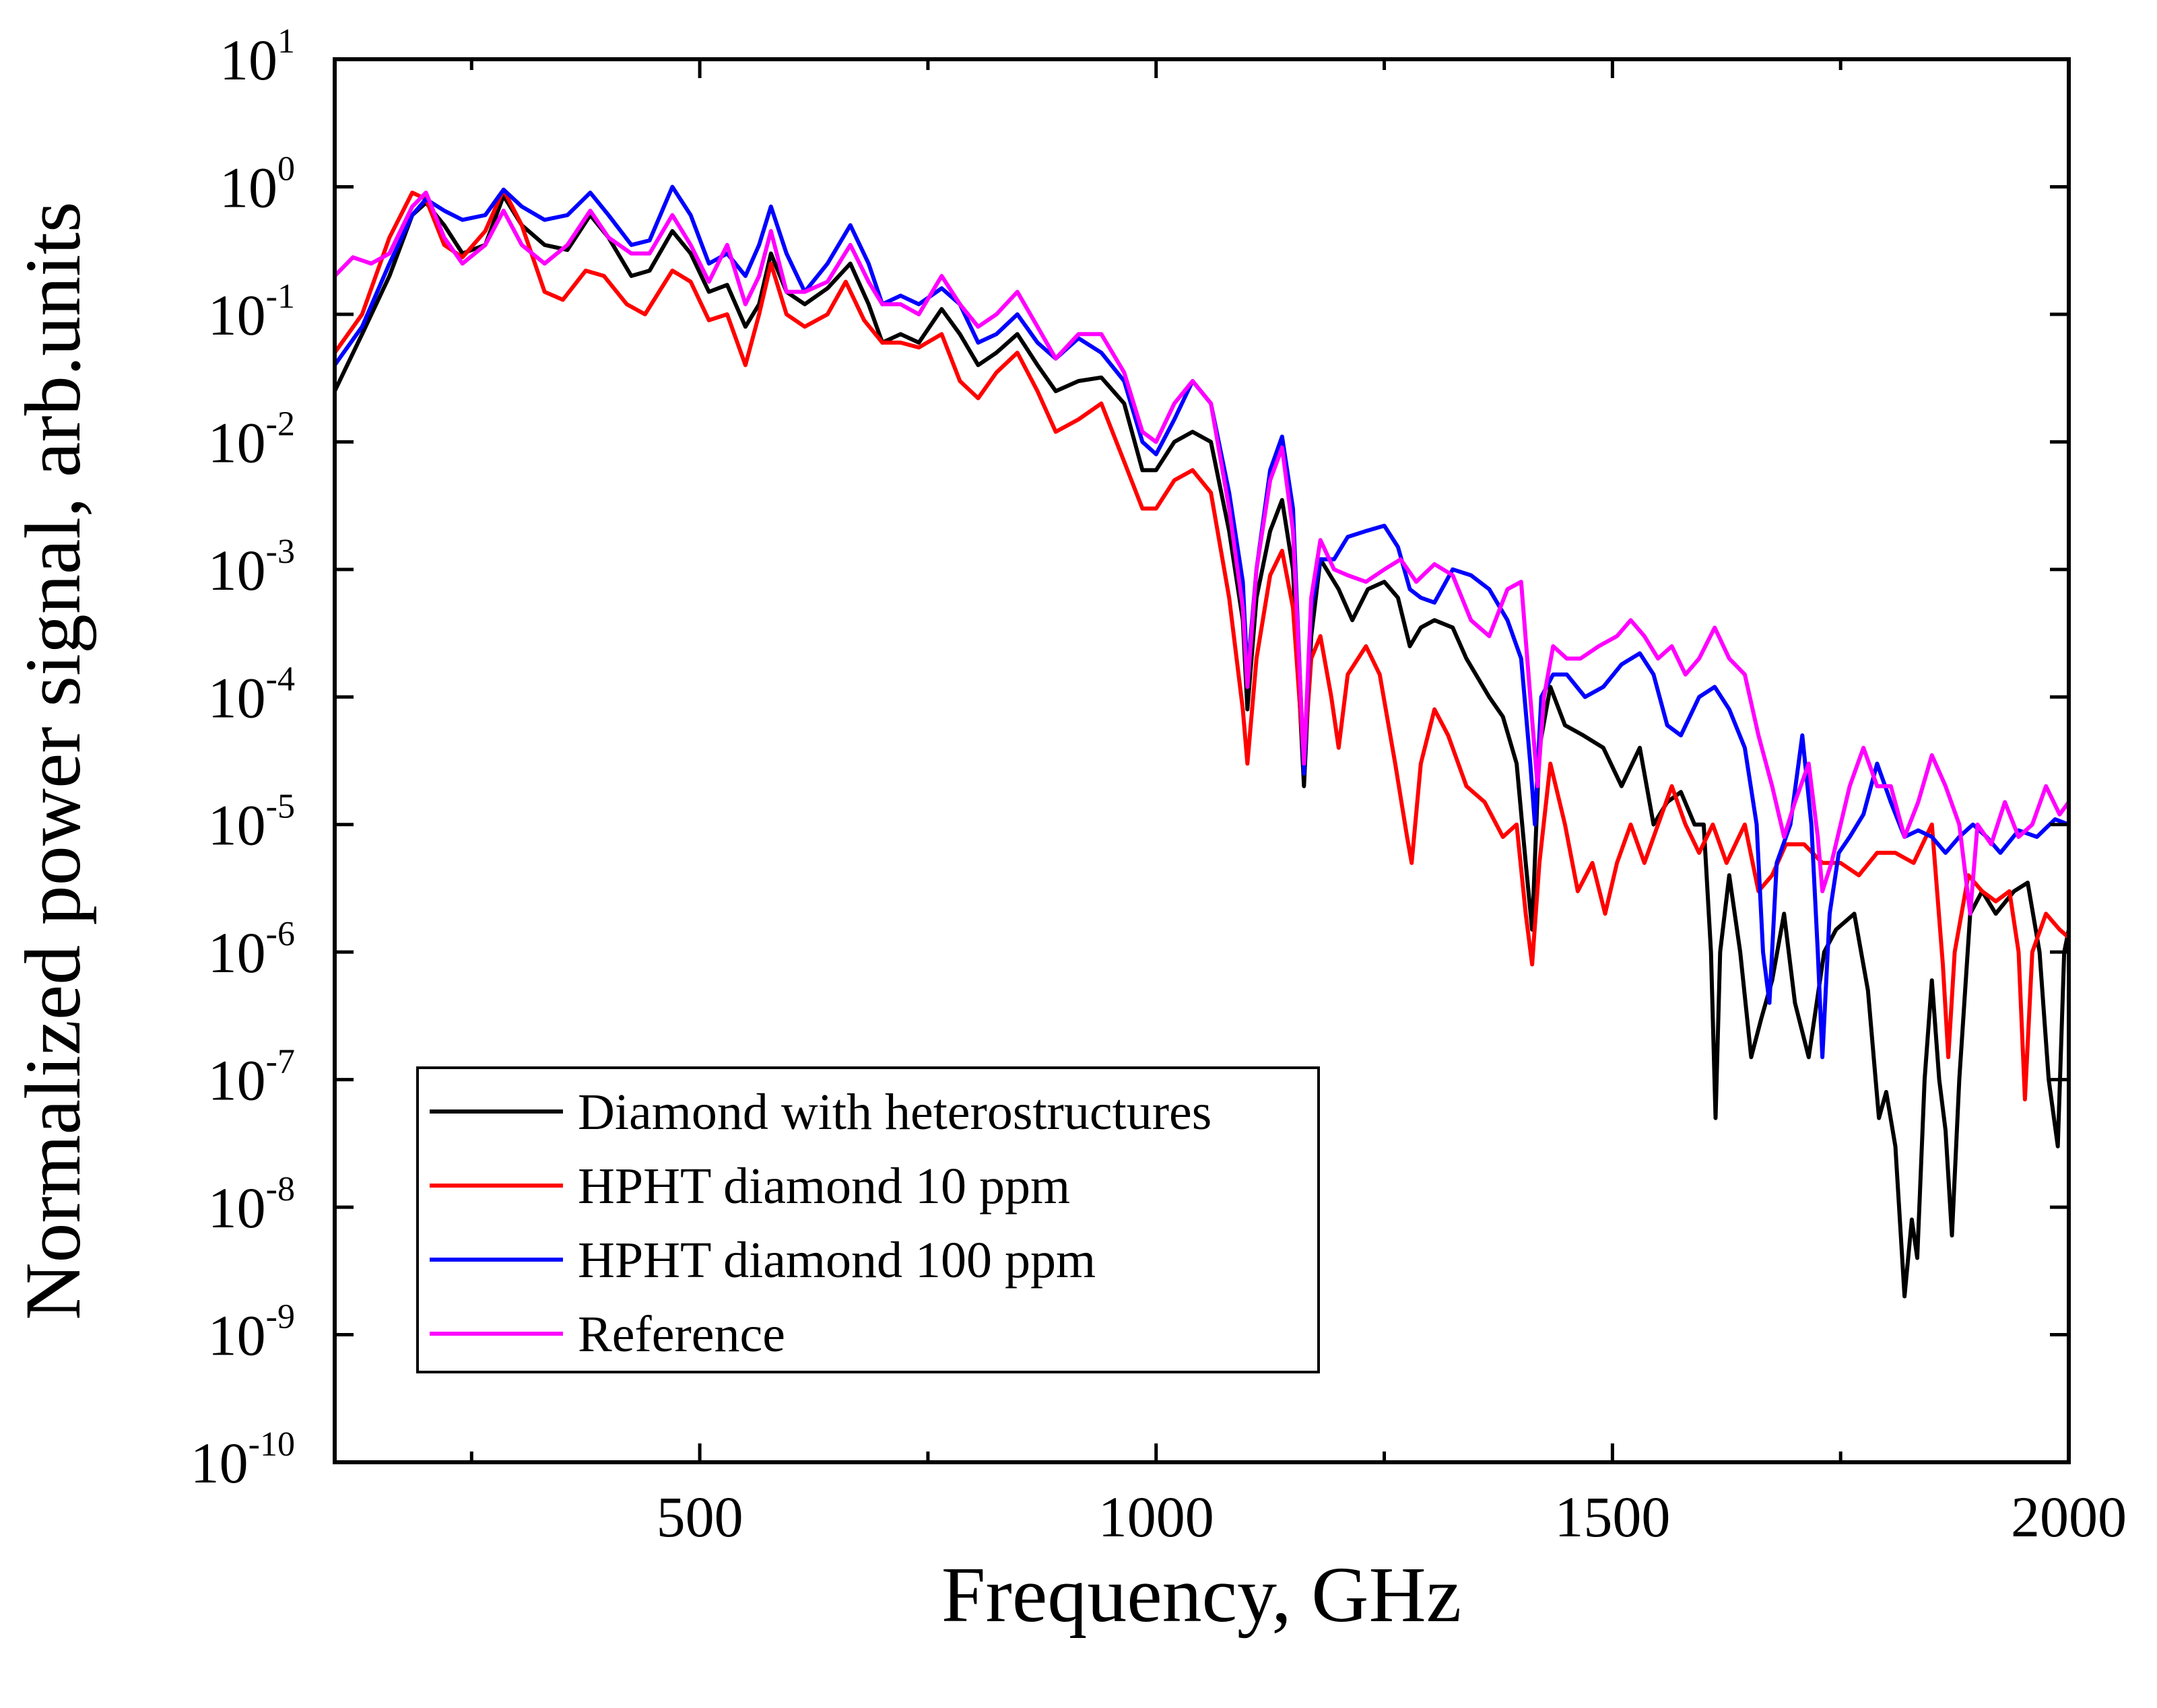  What do you see at coordinates (1201, 1594) in the screenshot?
I see `x-axis-title: Frequency, GHz` at bounding box center [1201, 1594].